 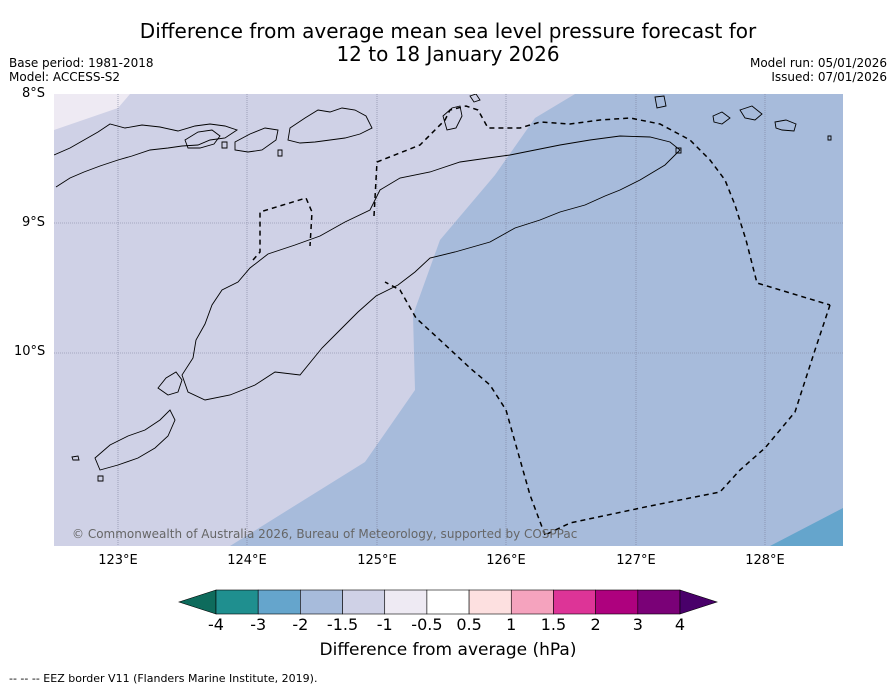 I want to click on ndao-island, so click(x=75, y=458).